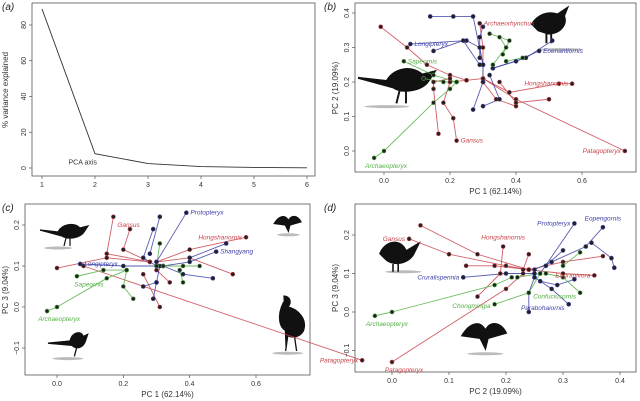 The width and height of the screenshot is (640, 401). Describe the element at coordinates (347, 350) in the screenshot. I see `y-tick-label: −0.1` at that location.